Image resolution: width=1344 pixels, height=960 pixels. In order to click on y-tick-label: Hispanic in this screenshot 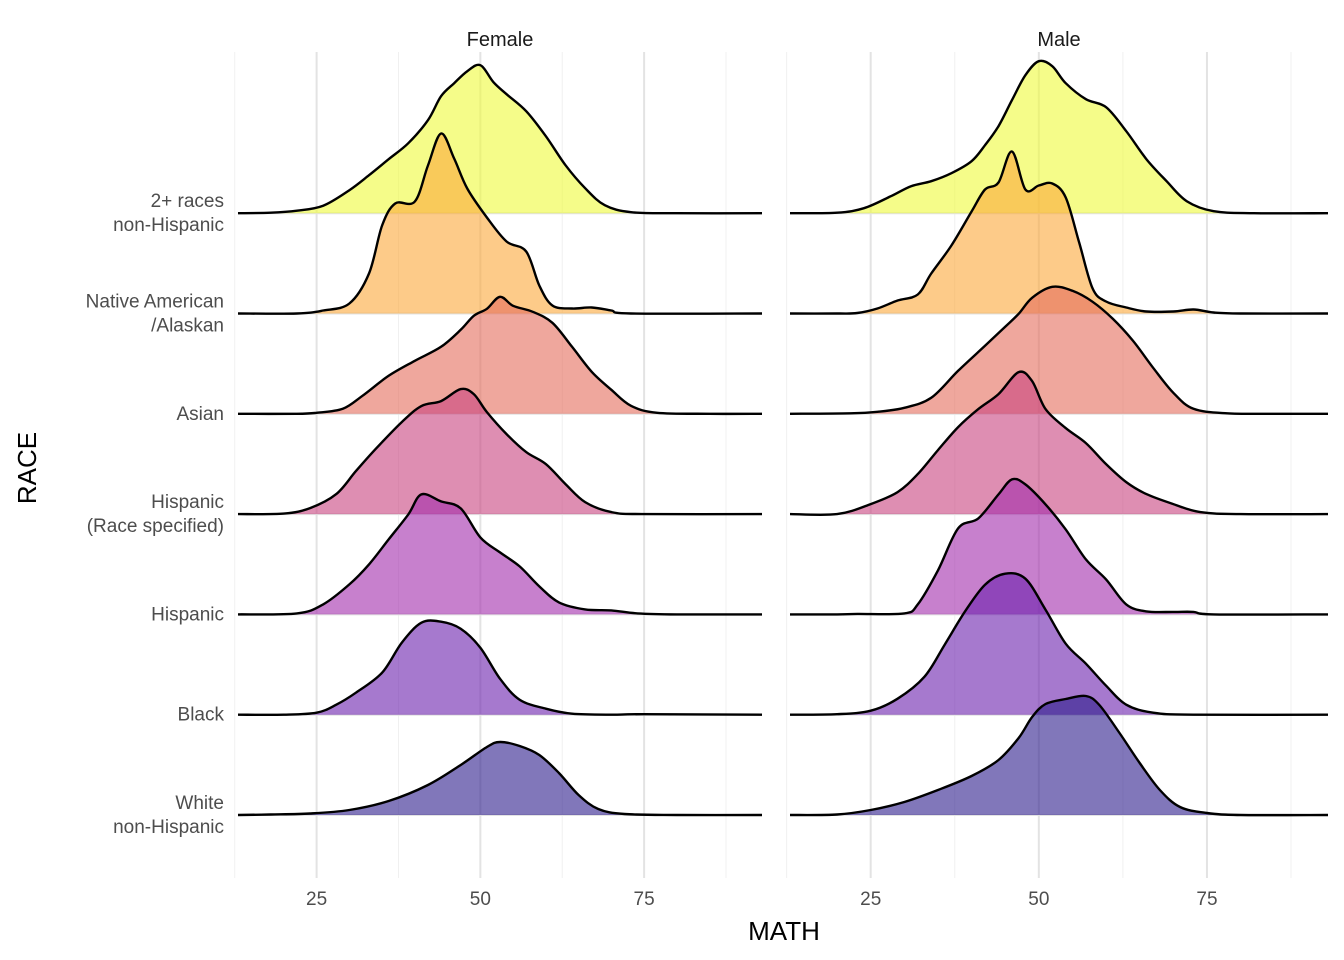, I will do `click(187, 614)`.